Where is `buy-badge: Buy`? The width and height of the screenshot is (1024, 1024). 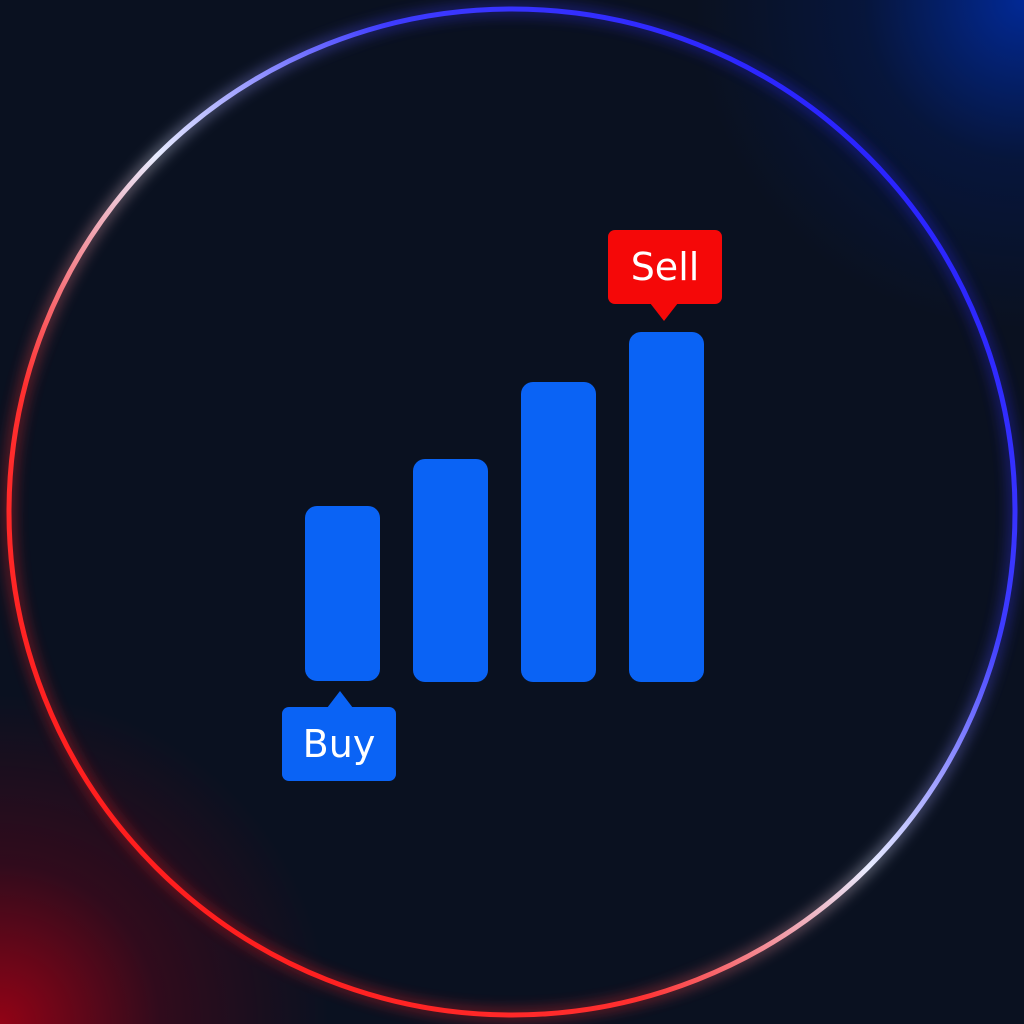
buy-badge: Buy is located at coordinates (339, 736).